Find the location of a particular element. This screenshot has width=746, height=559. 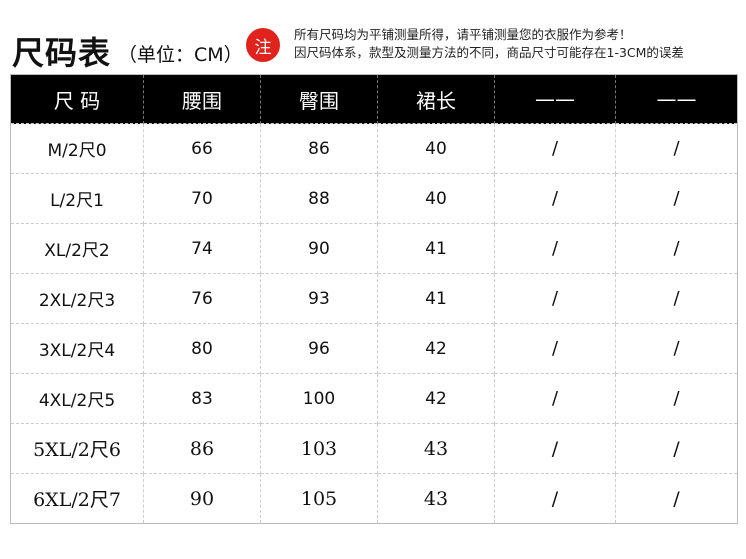

note-line: 因尺码体系，款型及测量方法的不同，商品尺寸可能存在1-3CM的误差 is located at coordinates (489, 52).